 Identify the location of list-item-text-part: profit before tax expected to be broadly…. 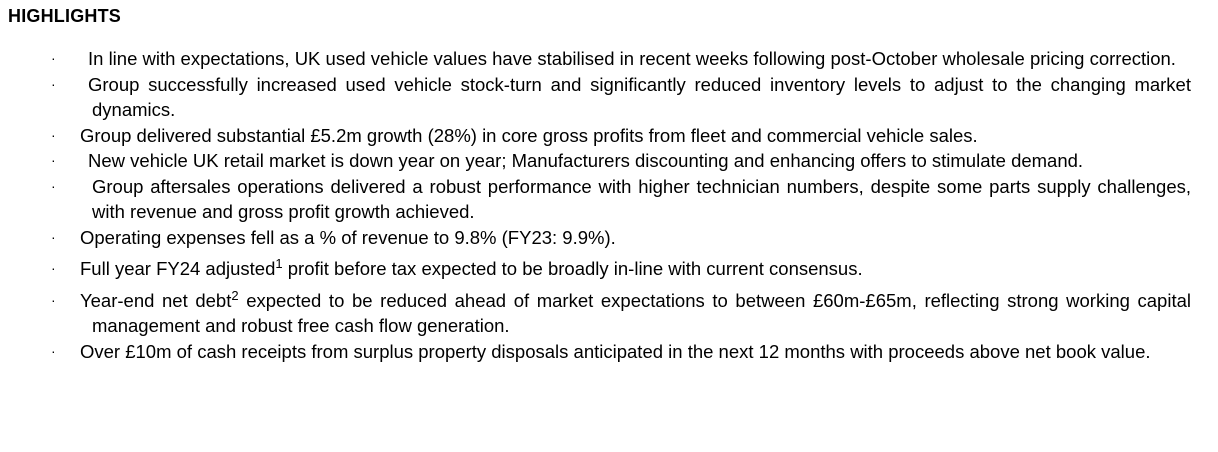
(572, 268).